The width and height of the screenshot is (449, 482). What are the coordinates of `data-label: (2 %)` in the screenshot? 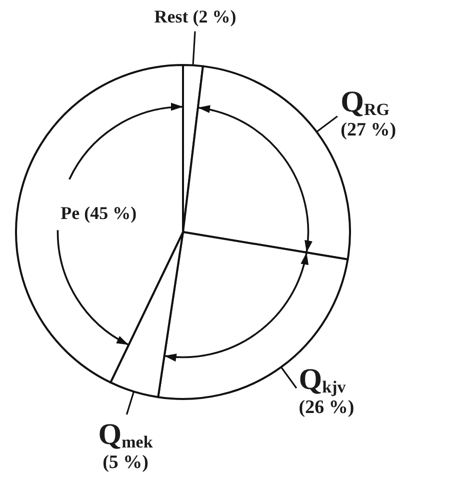 It's located at (214, 16).